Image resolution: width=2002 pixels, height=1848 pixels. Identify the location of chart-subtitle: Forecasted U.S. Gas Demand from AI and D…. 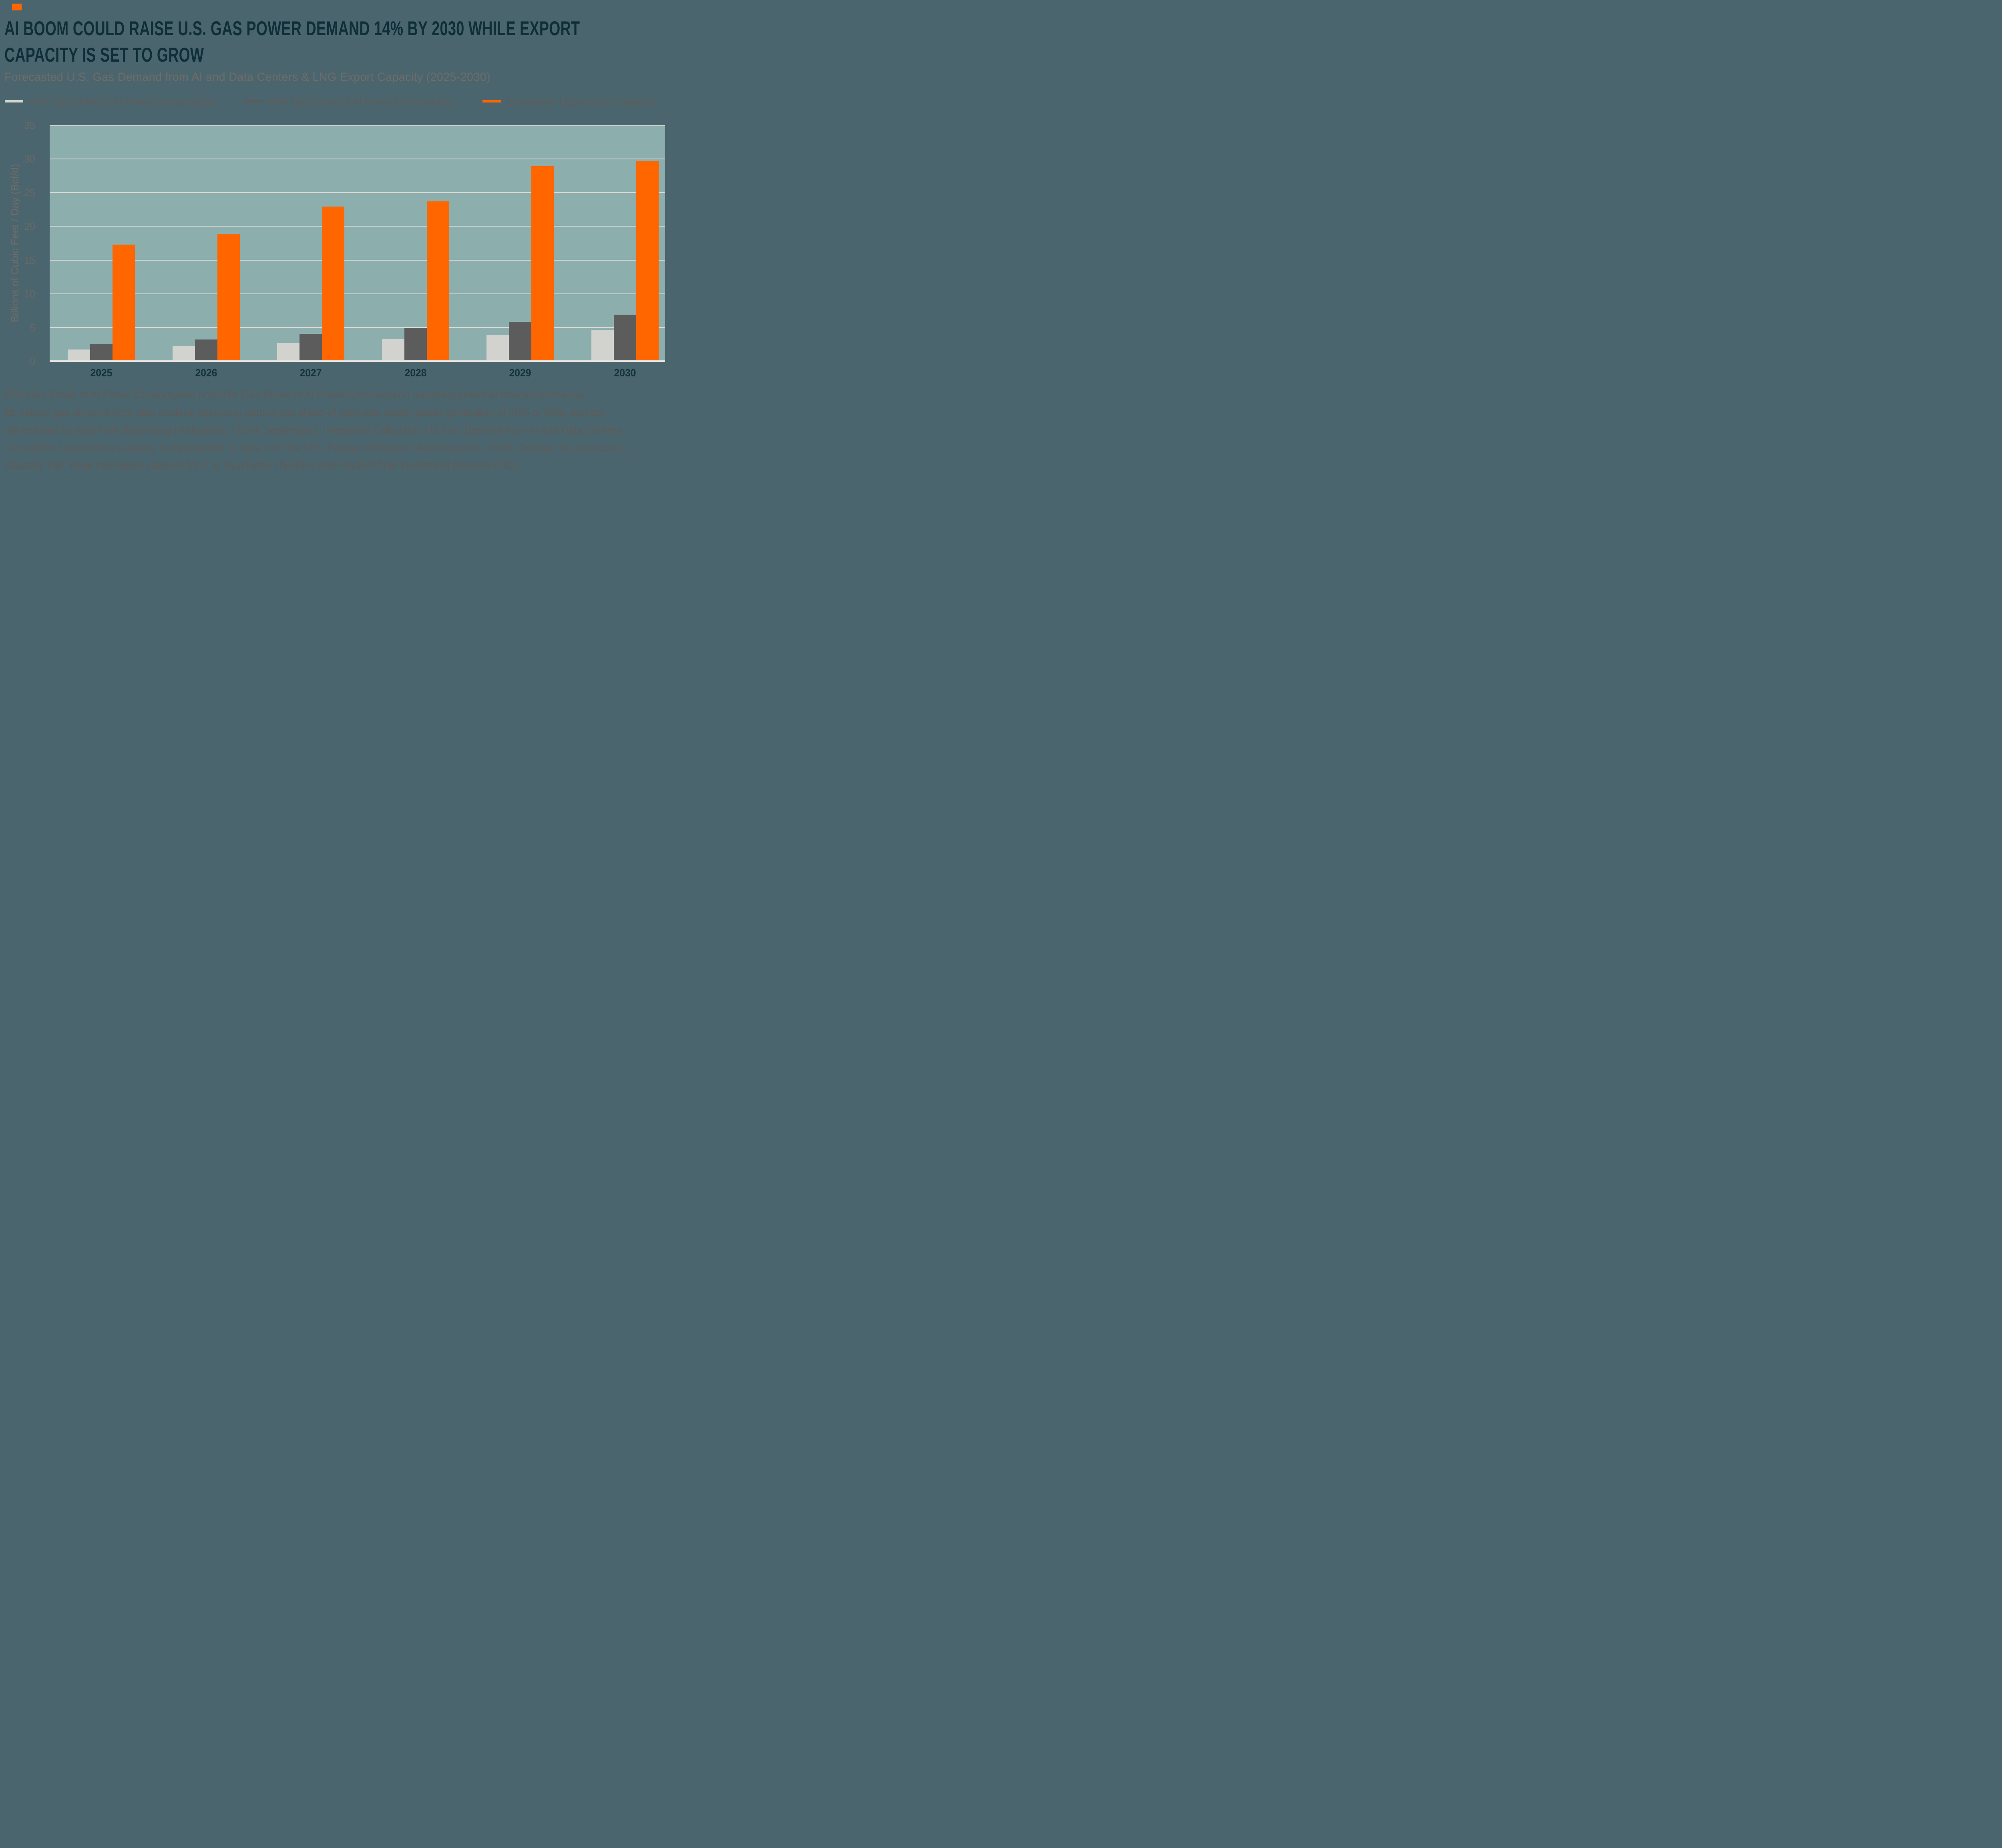
(247, 77).